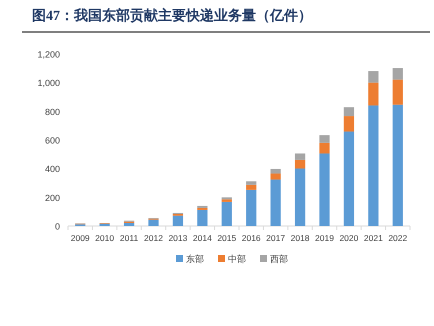 The height and width of the screenshot is (326, 434). Describe the element at coordinates (104, 238) in the screenshot. I see `x-tick-label: 2010` at that location.